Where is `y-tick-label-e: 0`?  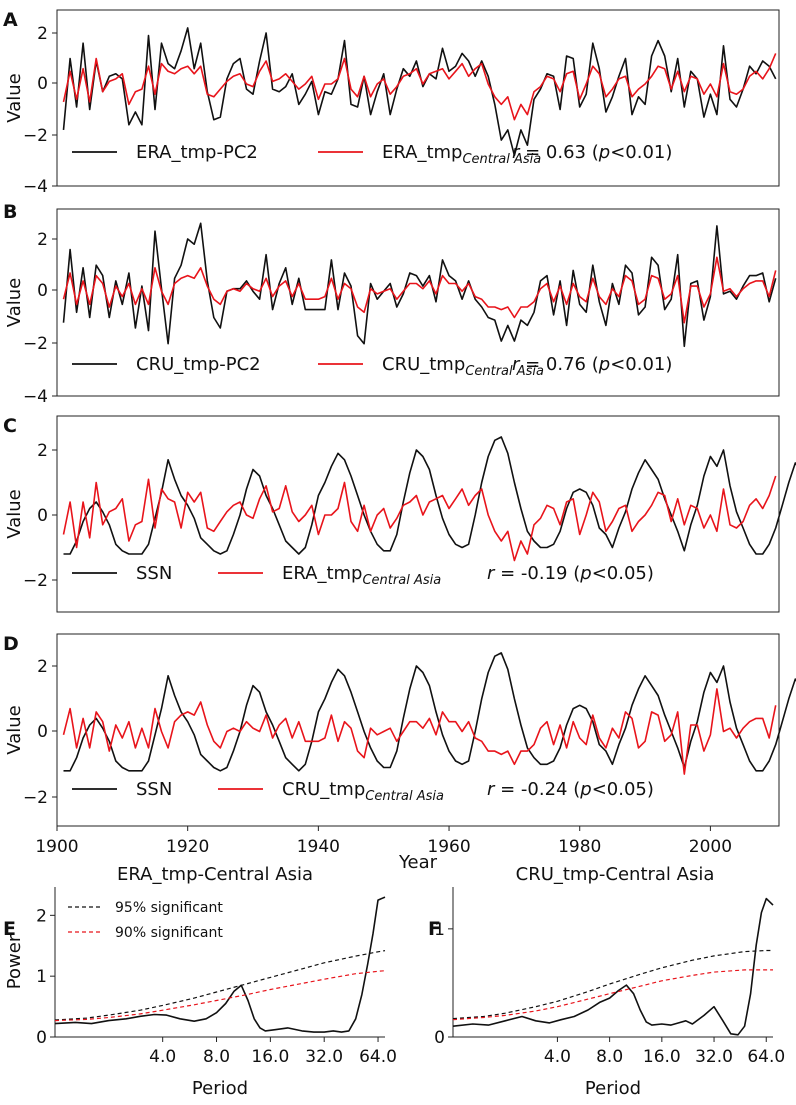
y-tick-label-e: 0 is located at coordinates (41, 1038).